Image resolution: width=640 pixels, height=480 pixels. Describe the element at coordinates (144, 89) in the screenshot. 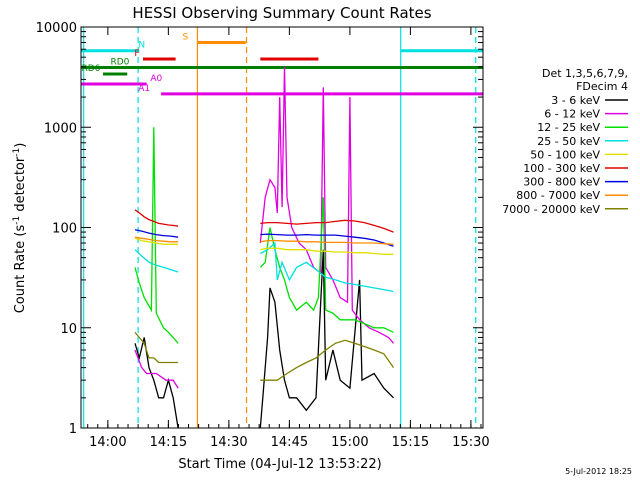

I see `flag-label-8: A1` at that location.